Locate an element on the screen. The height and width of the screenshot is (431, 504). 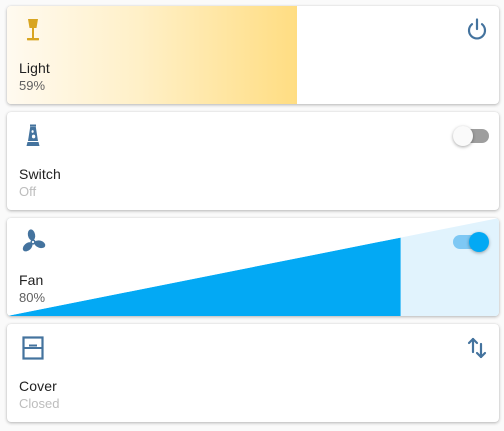
light-name: Light is located at coordinates (34, 68).